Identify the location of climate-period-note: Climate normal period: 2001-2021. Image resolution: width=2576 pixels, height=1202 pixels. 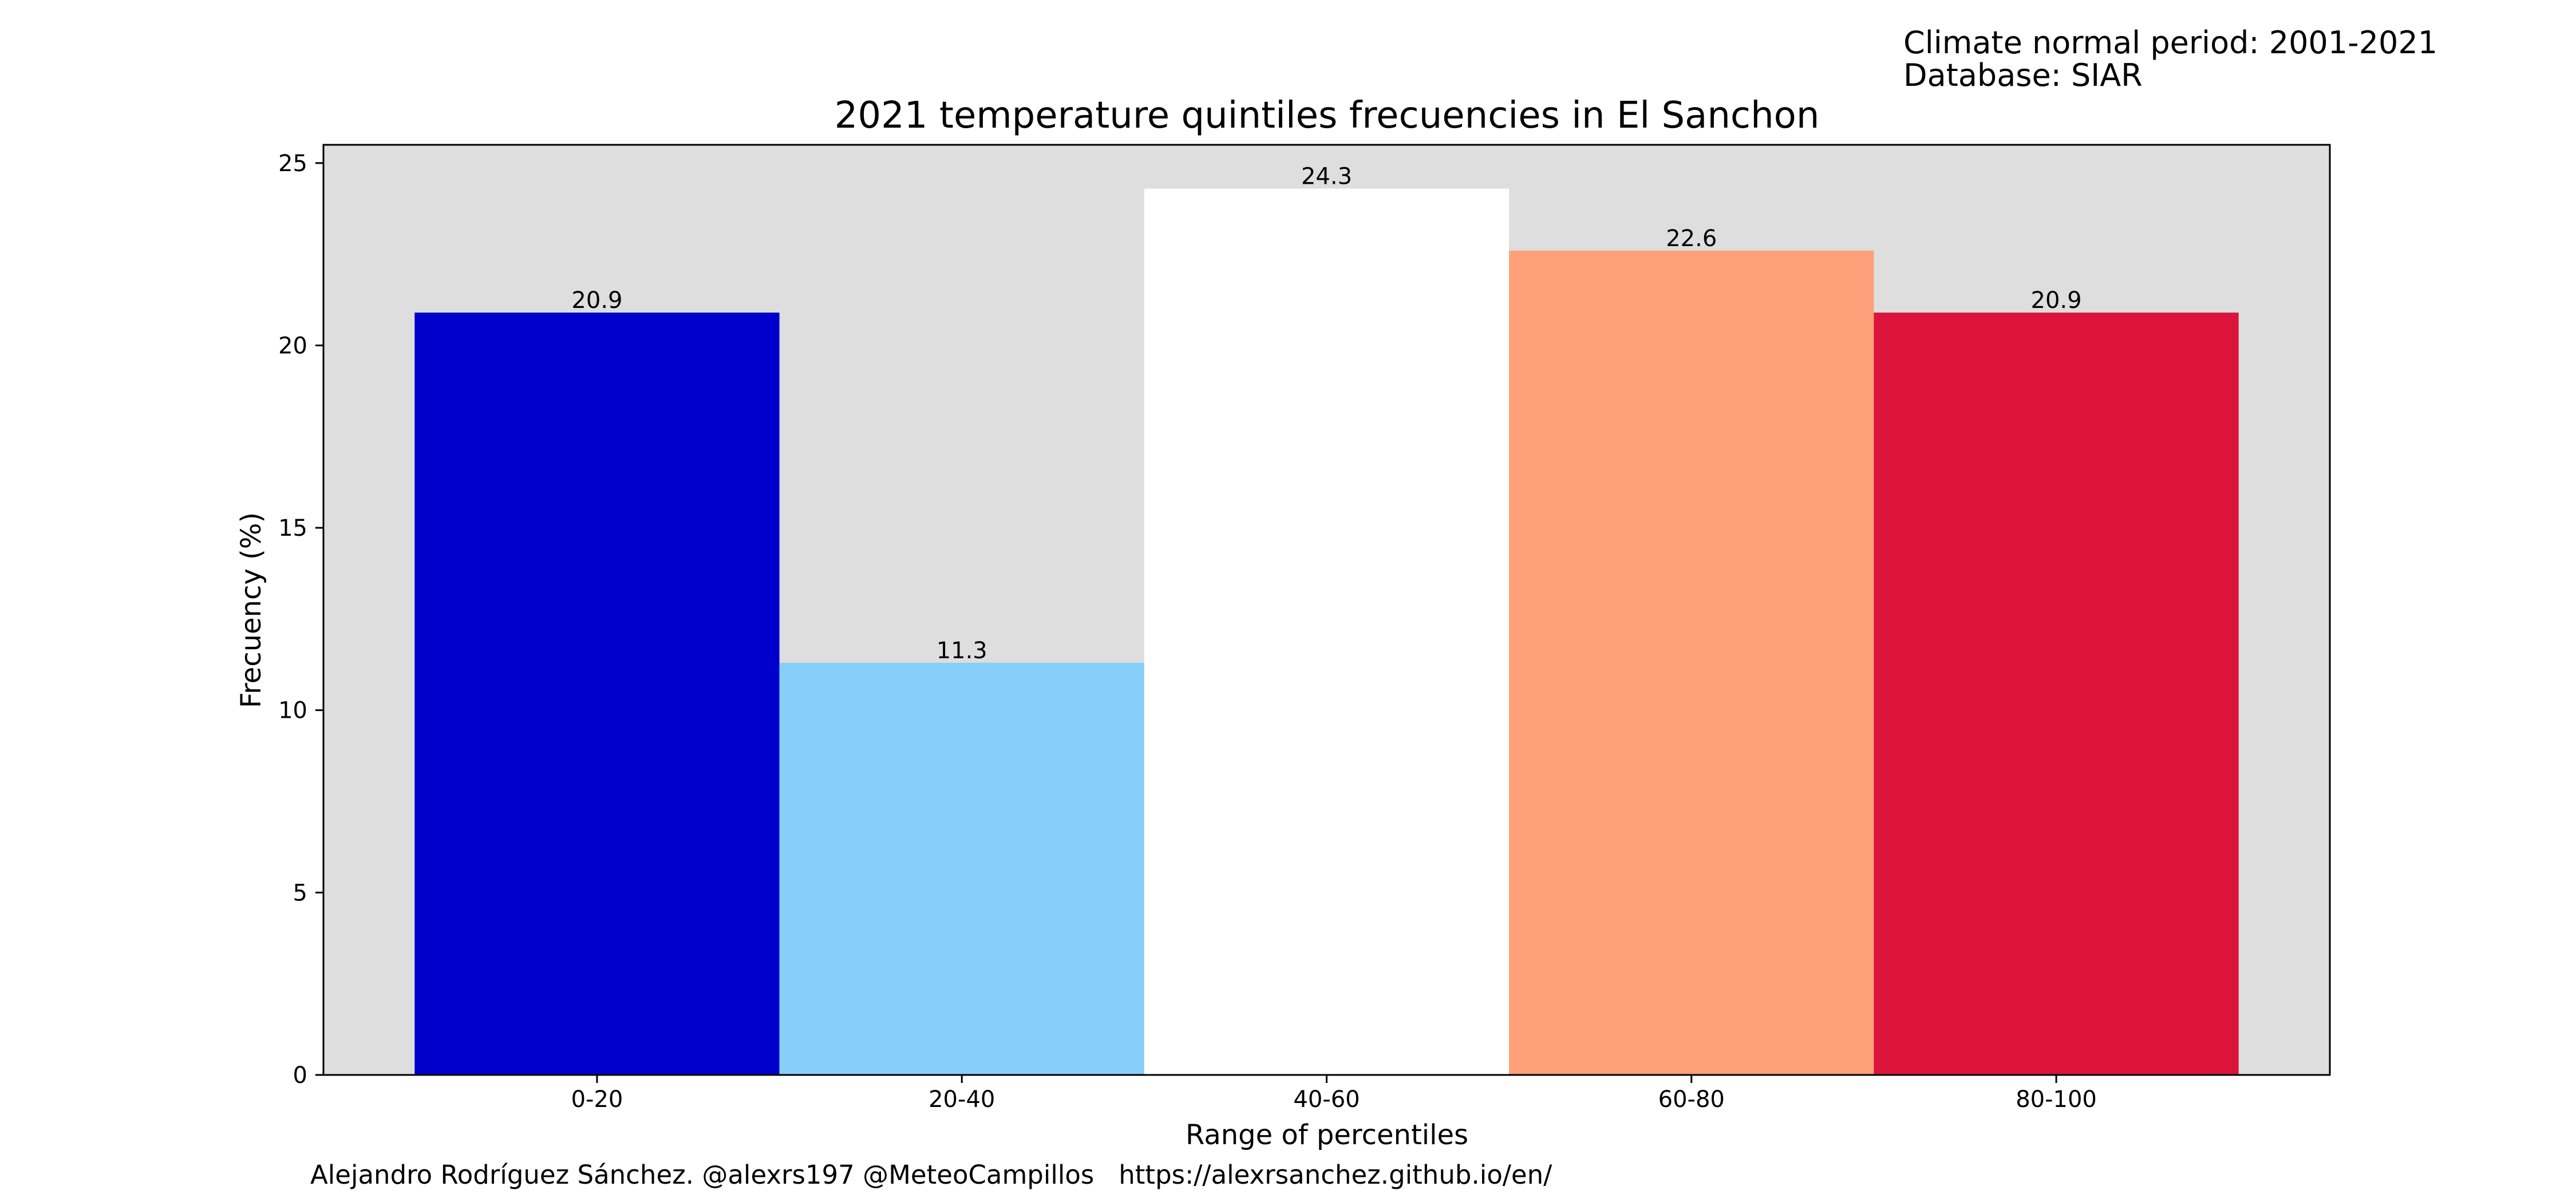
(2170, 43).